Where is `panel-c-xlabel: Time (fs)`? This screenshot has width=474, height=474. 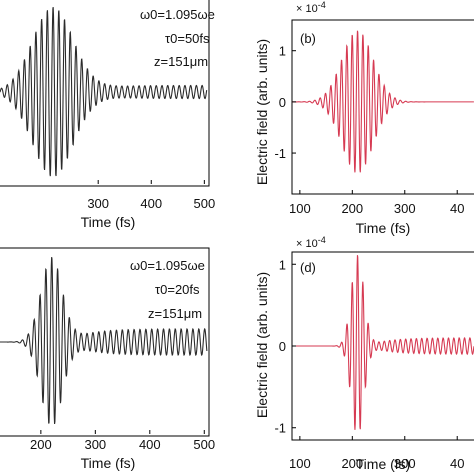 panel-c-xlabel: Time (fs) is located at coordinates (108, 463).